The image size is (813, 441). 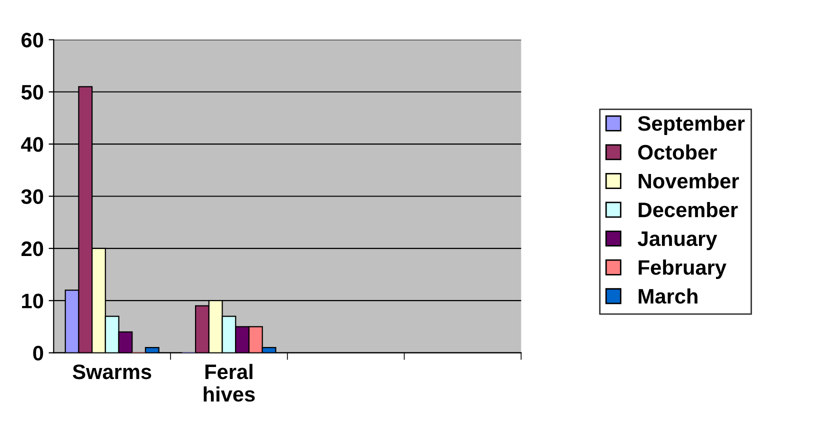 I want to click on legend-label: January, so click(x=678, y=241).